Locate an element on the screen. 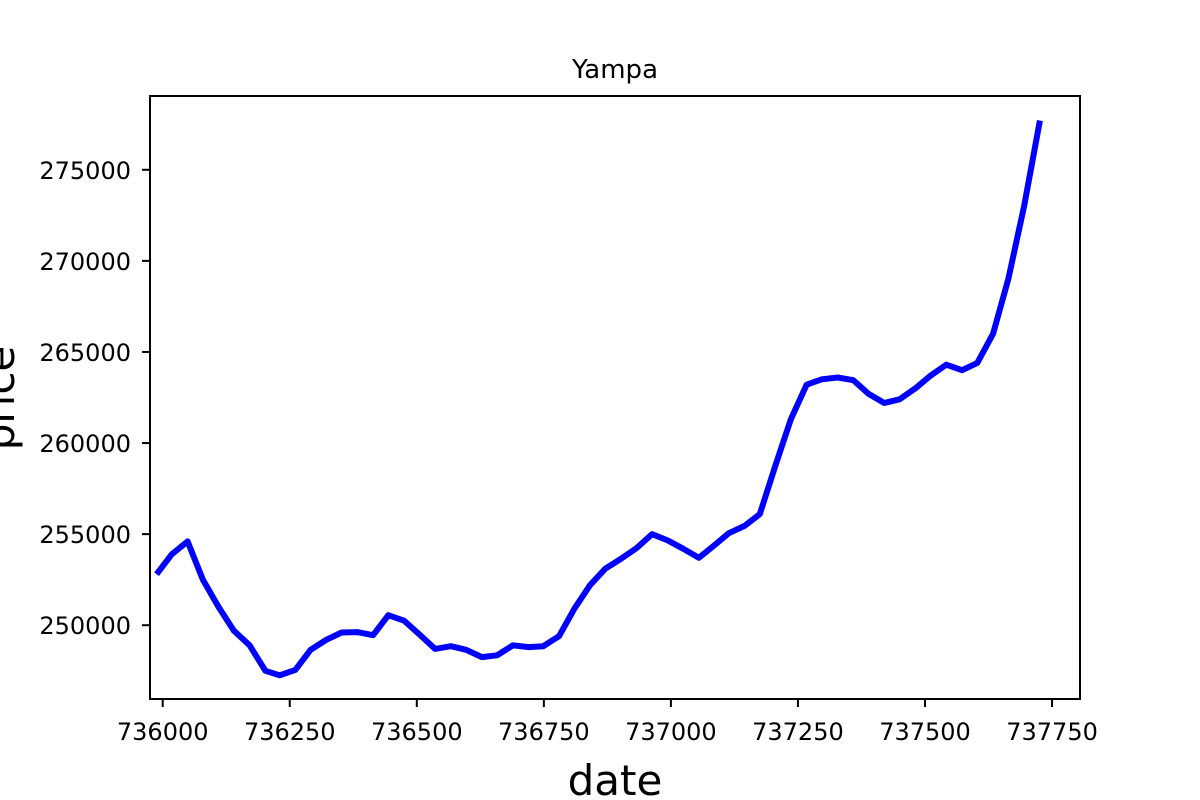 The image size is (1200, 800). x-tick-label: 737250 is located at coordinates (798, 732).